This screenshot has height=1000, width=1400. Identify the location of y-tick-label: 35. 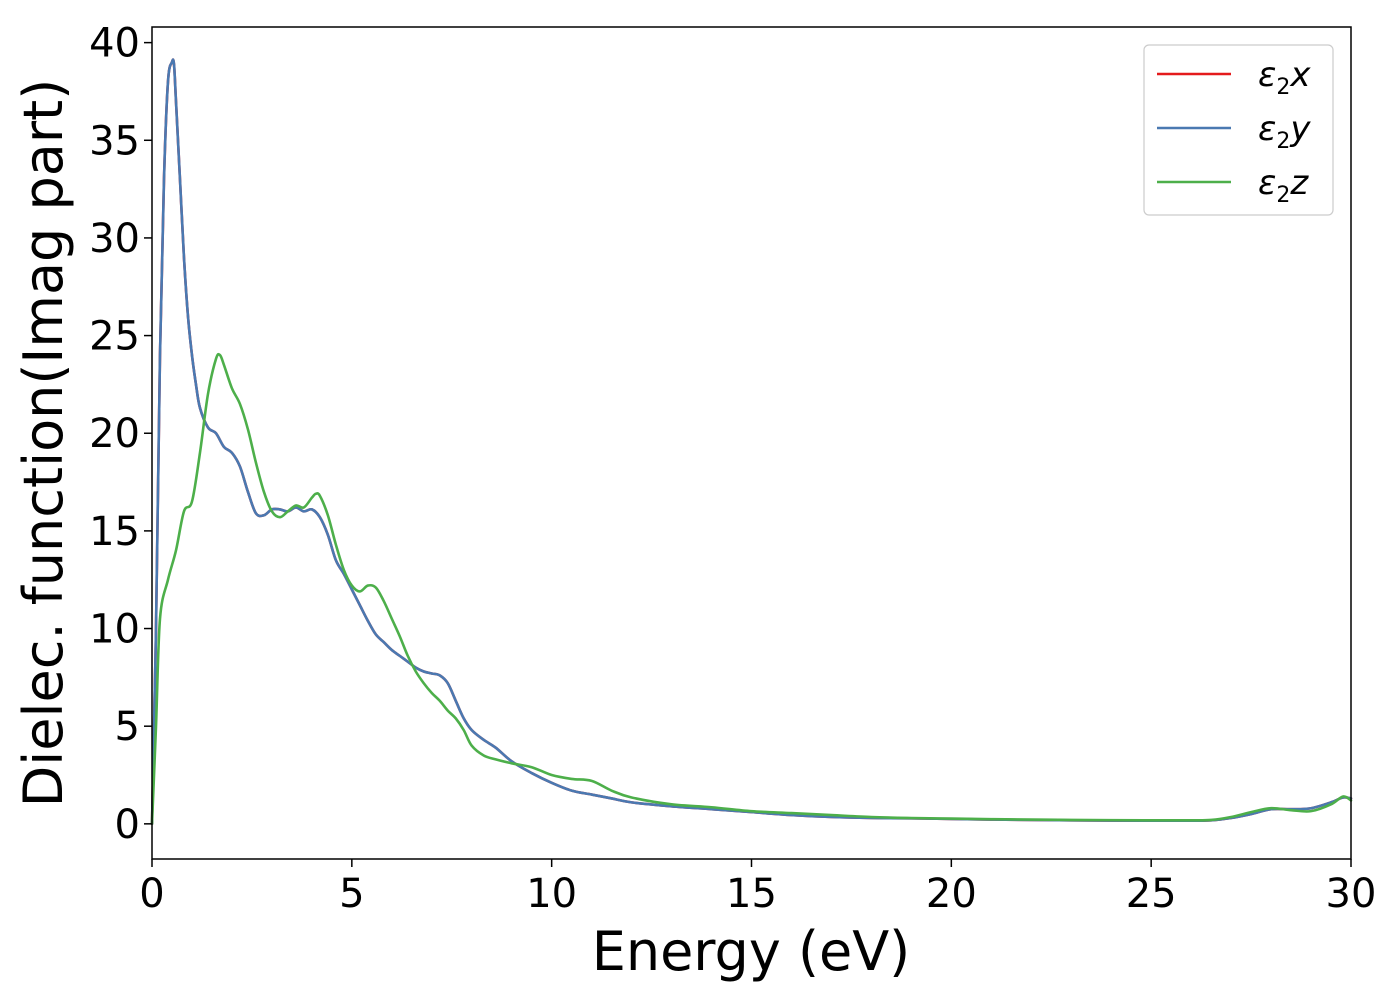
(114, 141).